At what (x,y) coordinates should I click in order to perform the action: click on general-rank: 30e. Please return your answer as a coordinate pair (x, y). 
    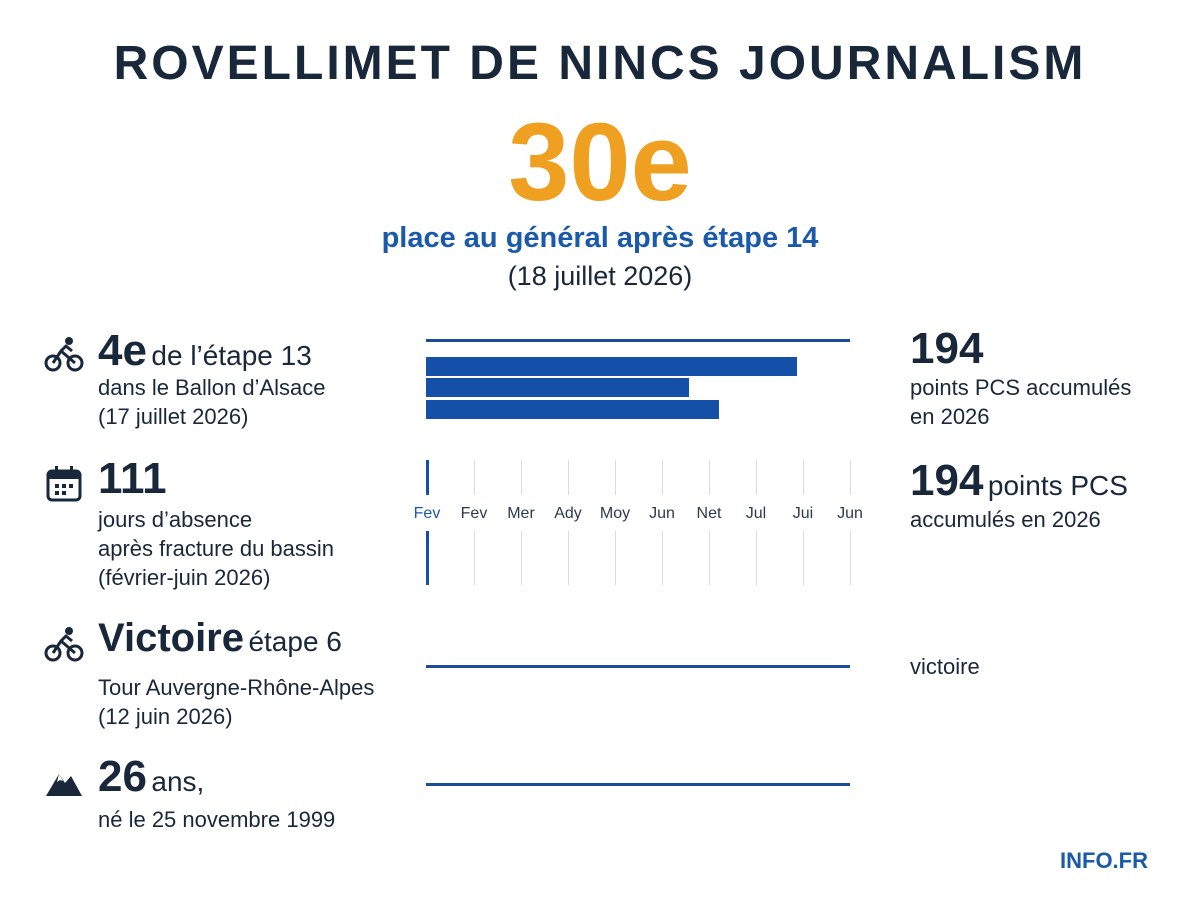
    Looking at the image, I should click on (600, 162).